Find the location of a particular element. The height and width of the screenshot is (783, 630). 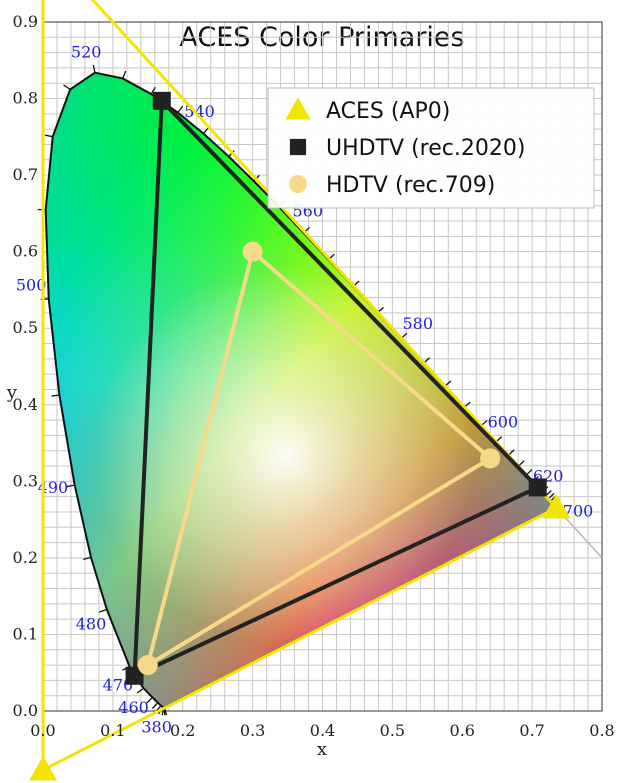

wavelength-label: 460 is located at coordinates (133, 707).